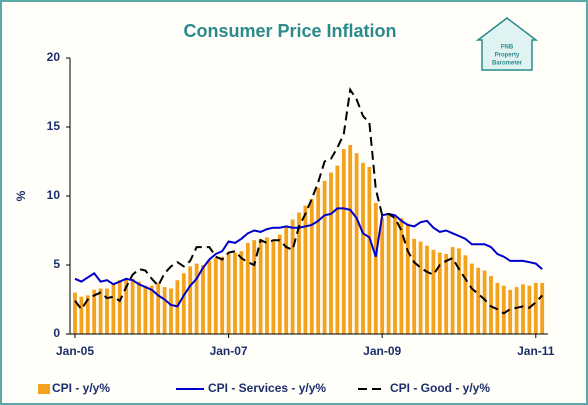 The image size is (588, 405). Describe the element at coordinates (56, 264) in the screenshot. I see `y-tick-label: 5` at that location.